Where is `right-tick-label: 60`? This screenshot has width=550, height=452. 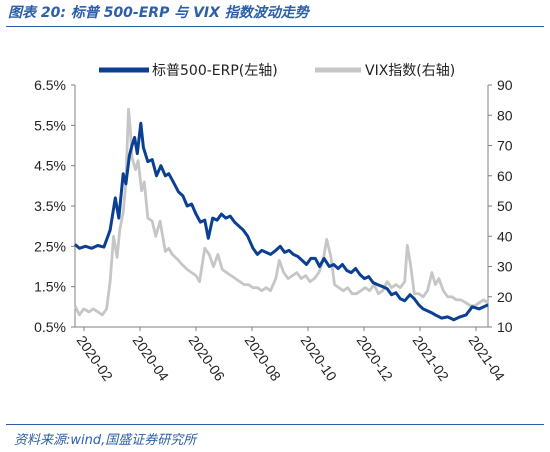 right-tick-label: 60 is located at coordinates (505, 176).